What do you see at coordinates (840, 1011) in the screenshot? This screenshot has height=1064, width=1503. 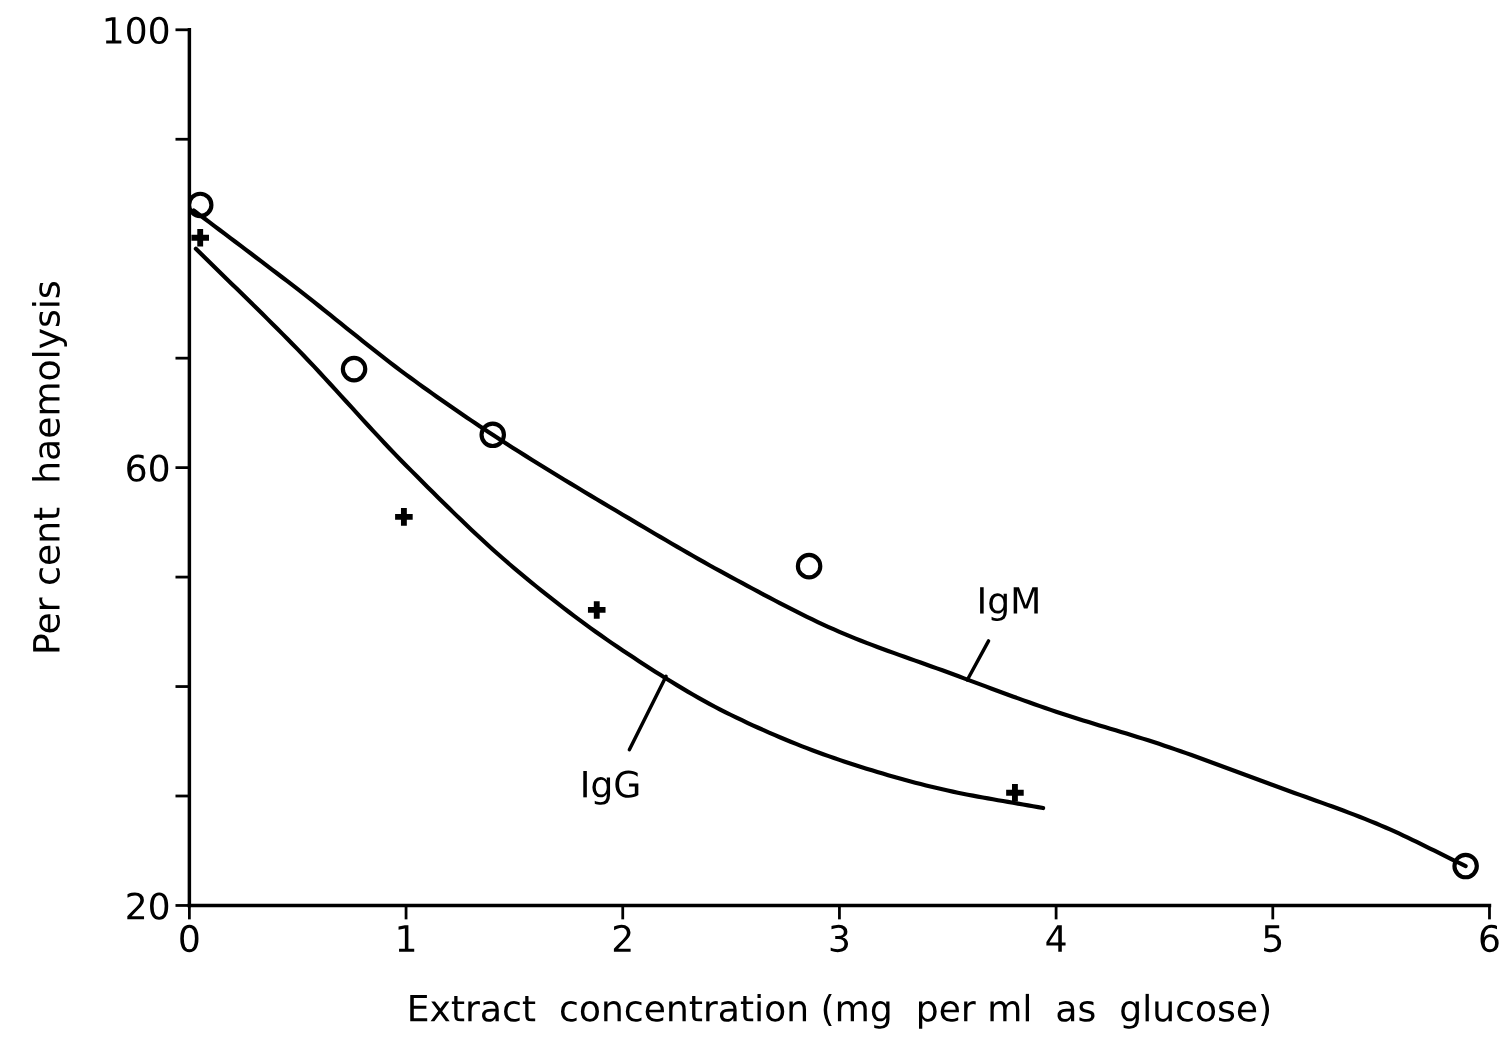 I see `x-axis-title: Extract concentration (mg per ml as glucose)` at bounding box center [840, 1011].